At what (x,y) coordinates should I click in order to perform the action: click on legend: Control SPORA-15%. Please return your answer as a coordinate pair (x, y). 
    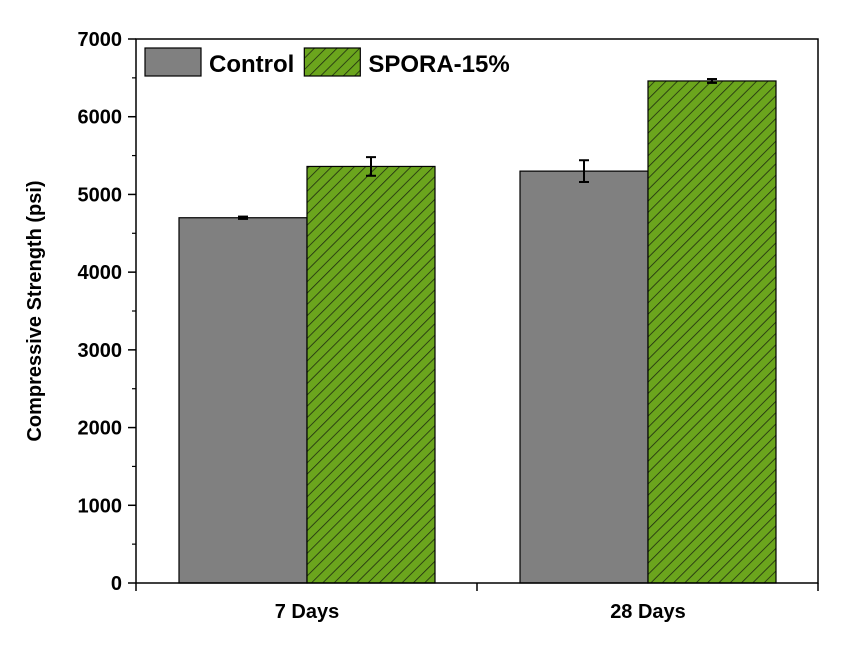
    Looking at the image, I should click on (327, 62).